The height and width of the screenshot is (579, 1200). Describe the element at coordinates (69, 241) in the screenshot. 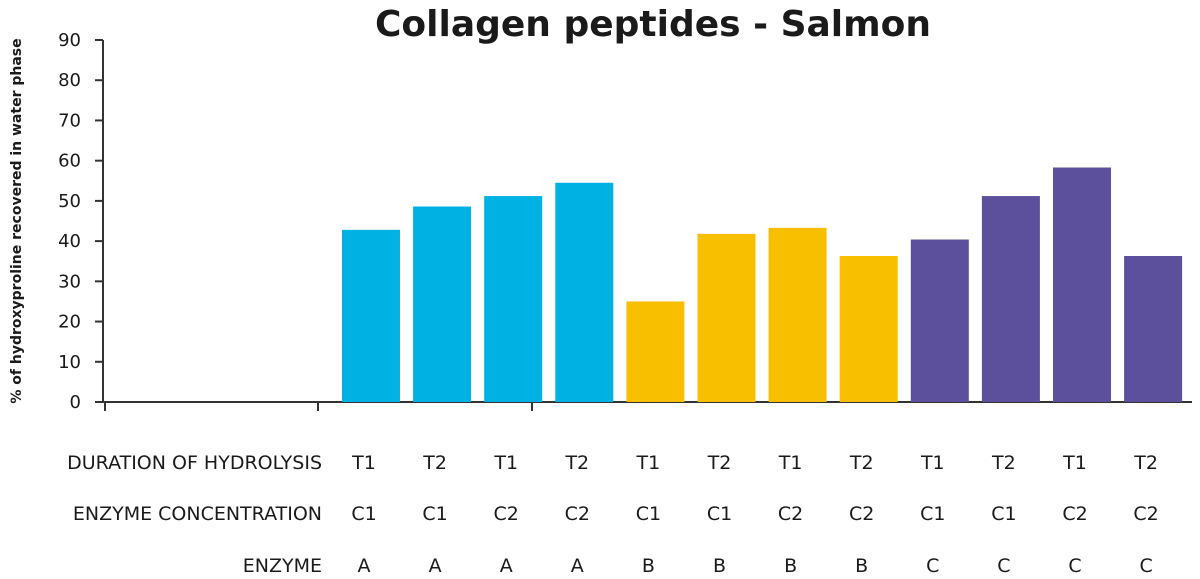

I see `y-tick-label: 40` at that location.